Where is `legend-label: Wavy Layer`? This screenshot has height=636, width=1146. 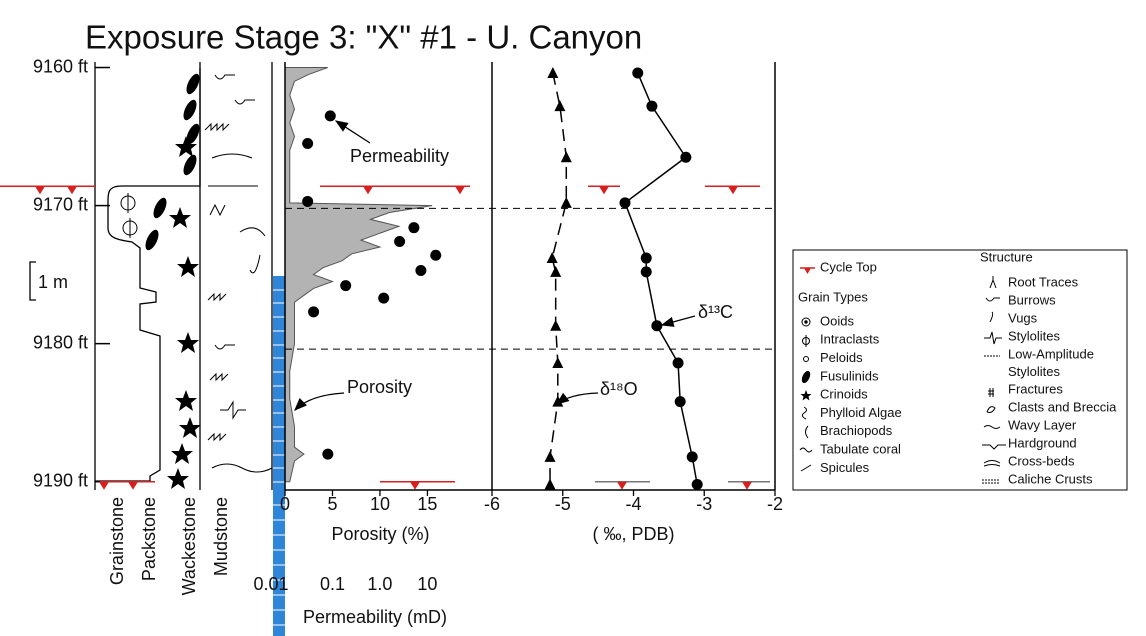 legend-label: Wavy Layer is located at coordinates (1042, 424).